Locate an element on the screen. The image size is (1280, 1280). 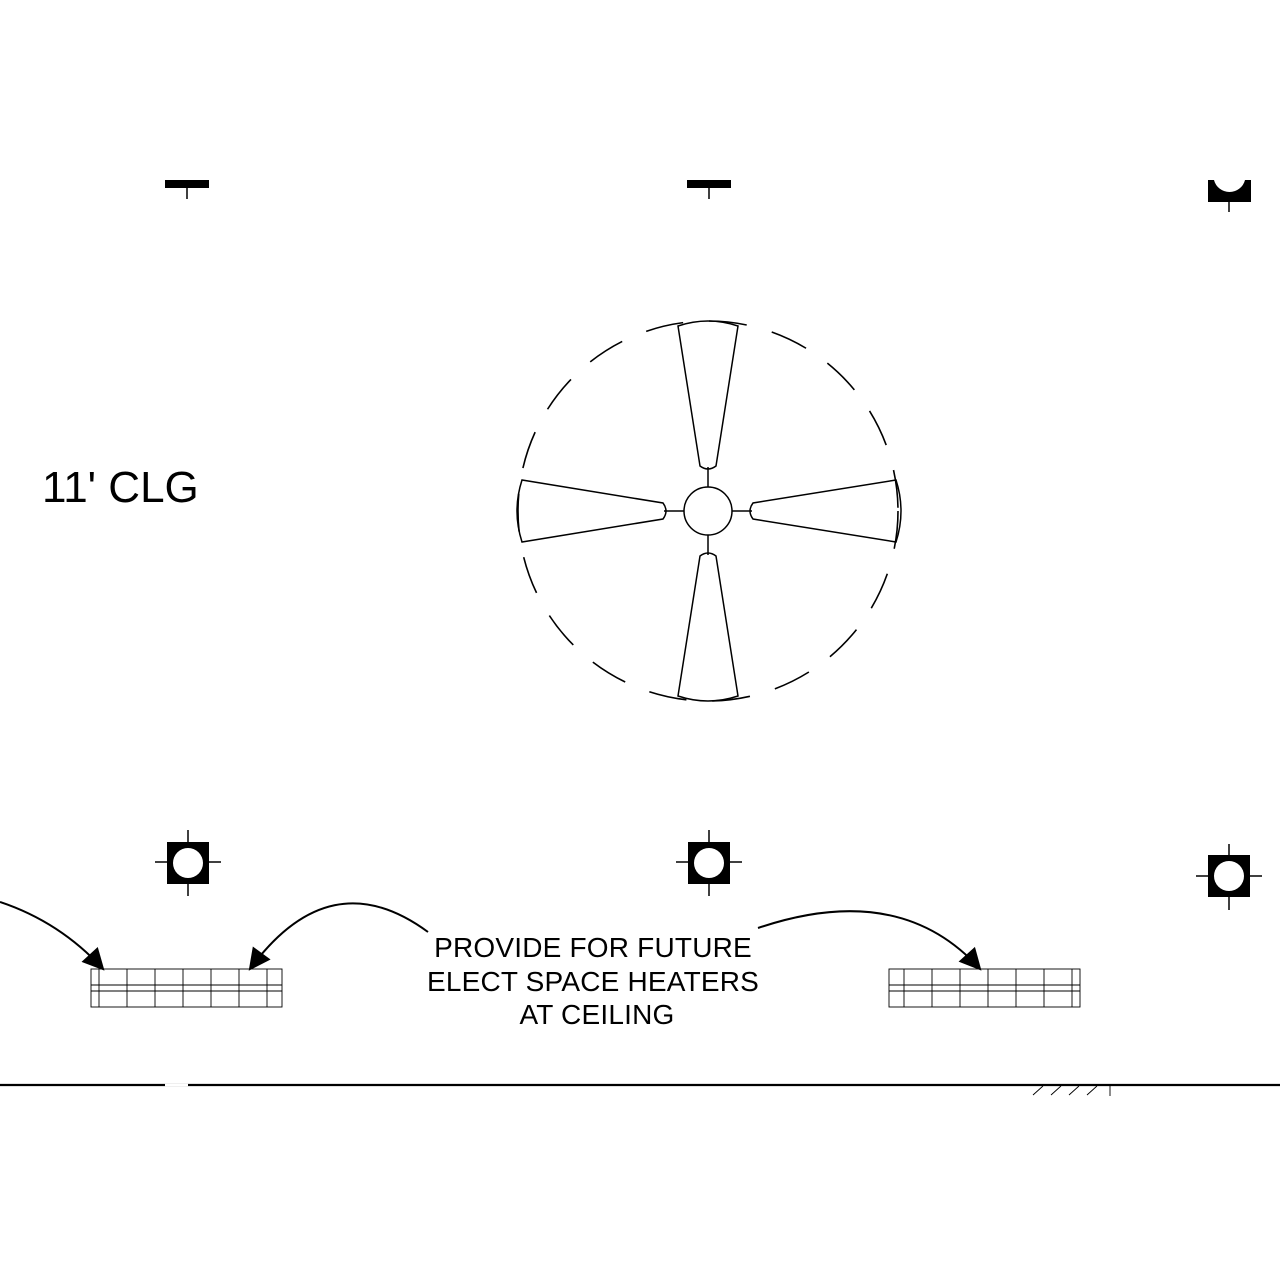
ceiling-height-label: 11' CLG is located at coordinates (120, 487).